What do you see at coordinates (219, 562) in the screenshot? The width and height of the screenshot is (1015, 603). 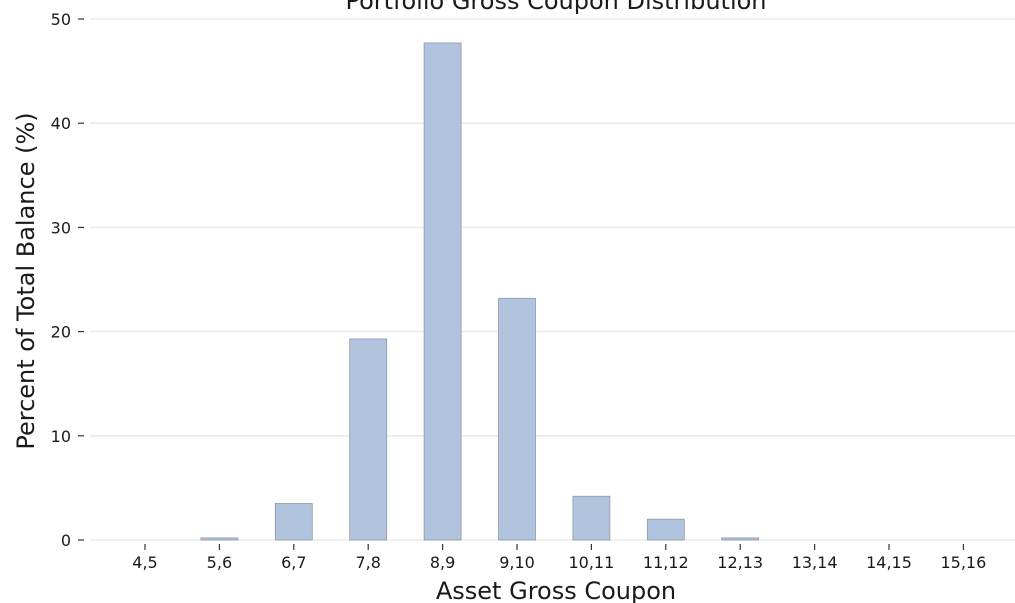 I see `x-tick-label: 5,6` at bounding box center [219, 562].